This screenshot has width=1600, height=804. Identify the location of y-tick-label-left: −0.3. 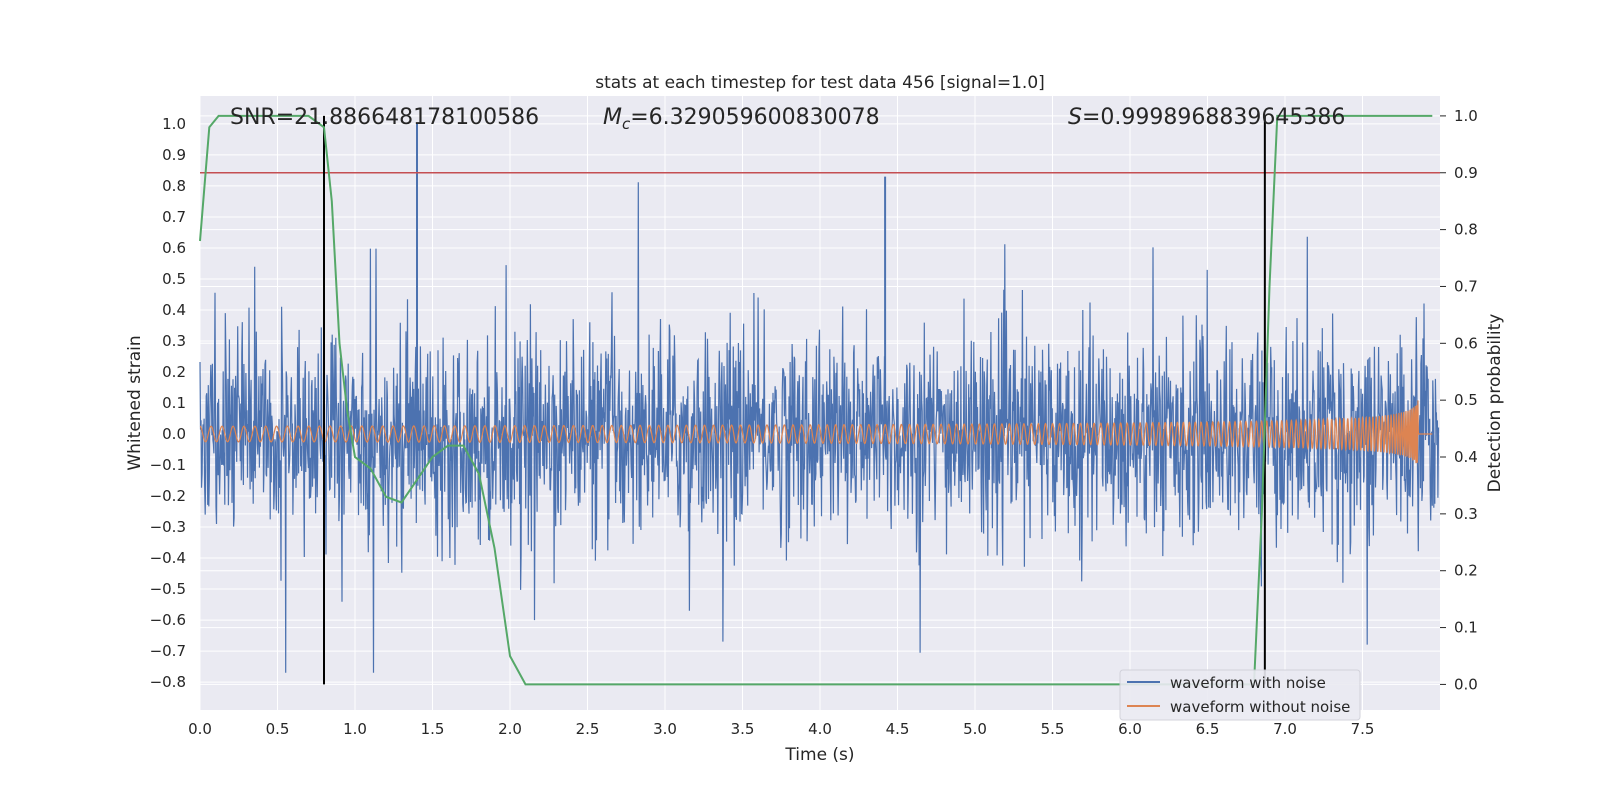
(168, 527).